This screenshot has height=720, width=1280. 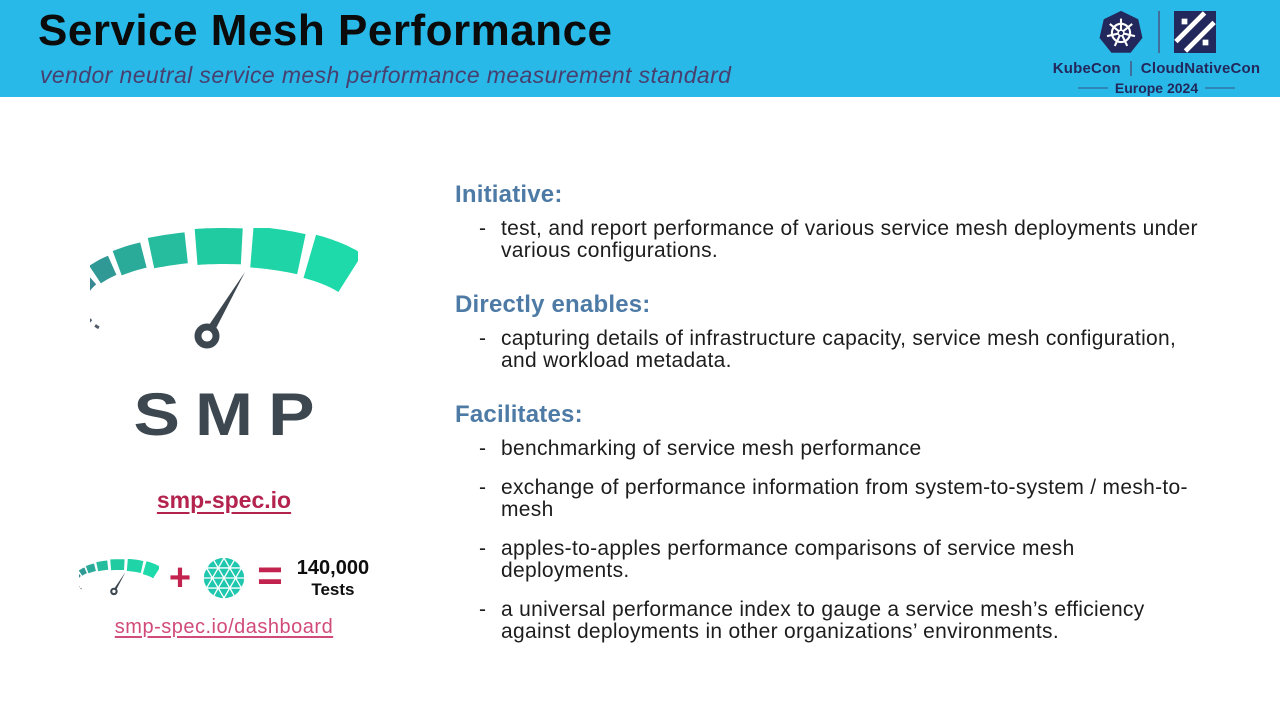 I want to click on equals-sign: =, so click(x=270, y=575).